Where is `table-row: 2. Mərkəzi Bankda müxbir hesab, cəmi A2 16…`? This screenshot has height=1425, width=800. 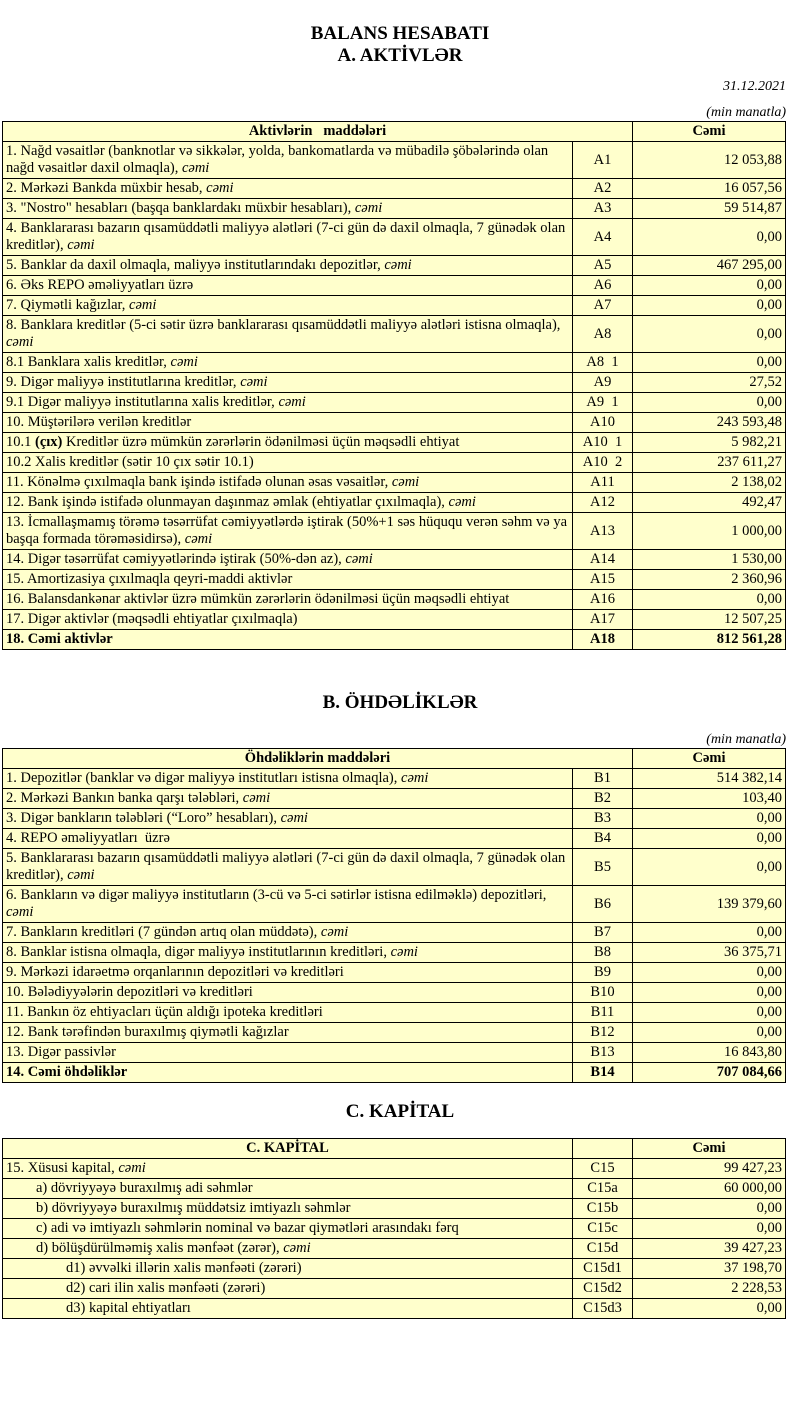
table-row: 2. Mərkəzi Bankda müxbir hesab, cəmi A2 16… is located at coordinates (394, 188).